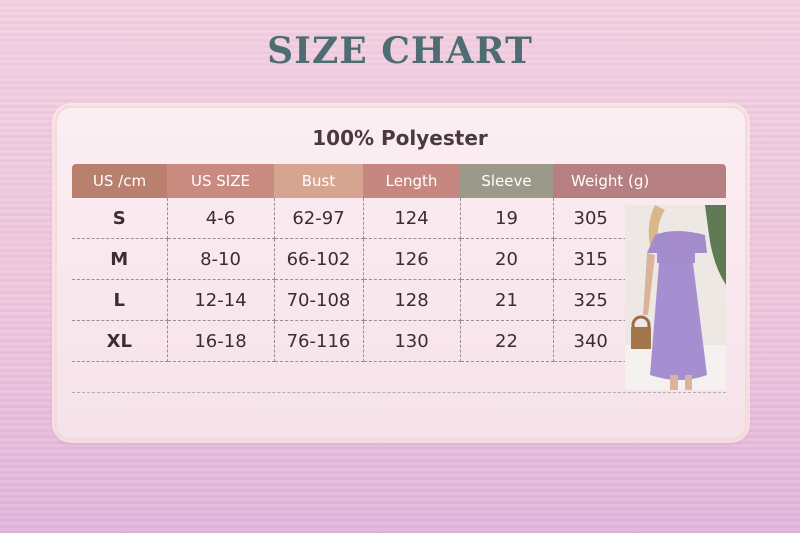 The width and height of the screenshot is (800, 533). I want to click on cell-sleeve: 22, so click(507, 341).